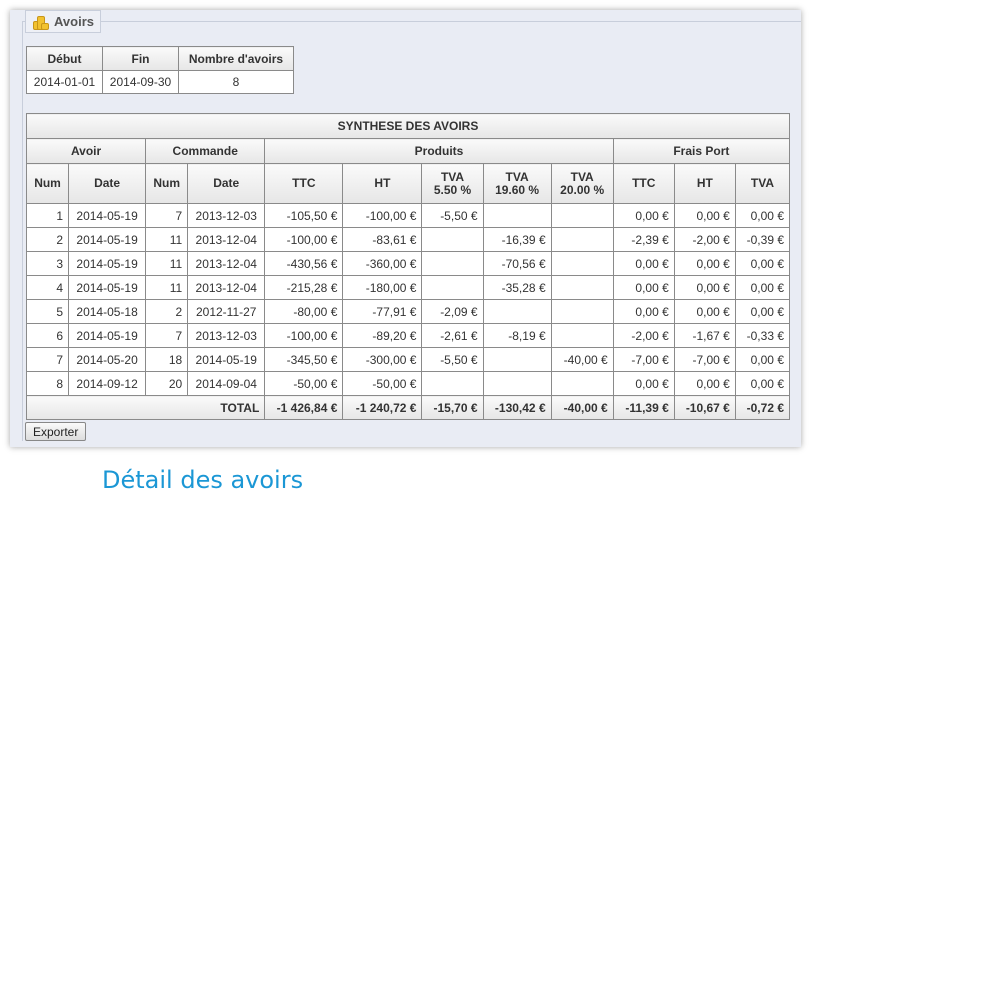 Image resolution: width=1000 pixels, height=1000 pixels. I want to click on table-cell: 2014-05-20, so click(107, 359).